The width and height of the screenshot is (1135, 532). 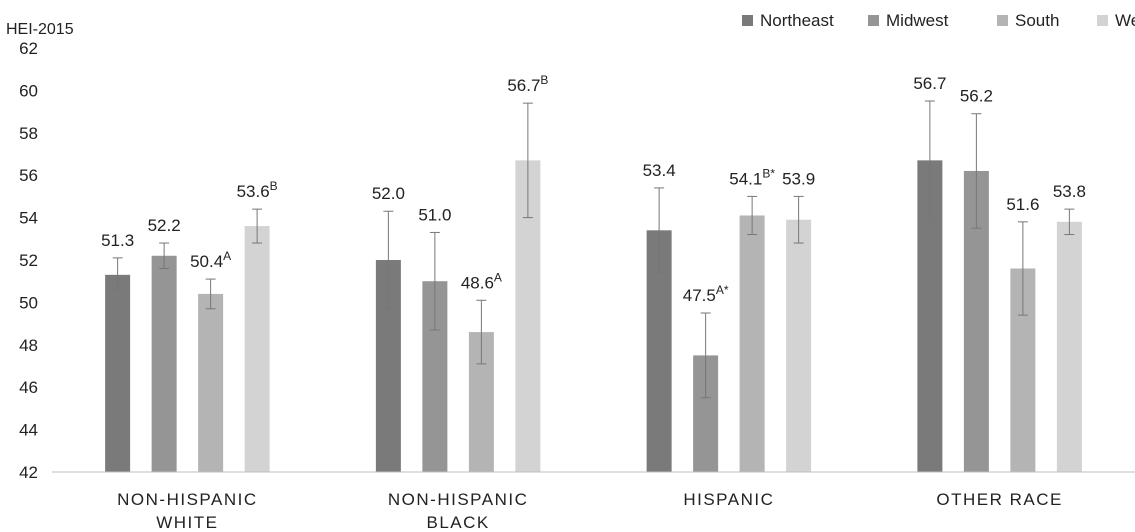 I want to click on value-label-number: 51.3, so click(x=117, y=240).